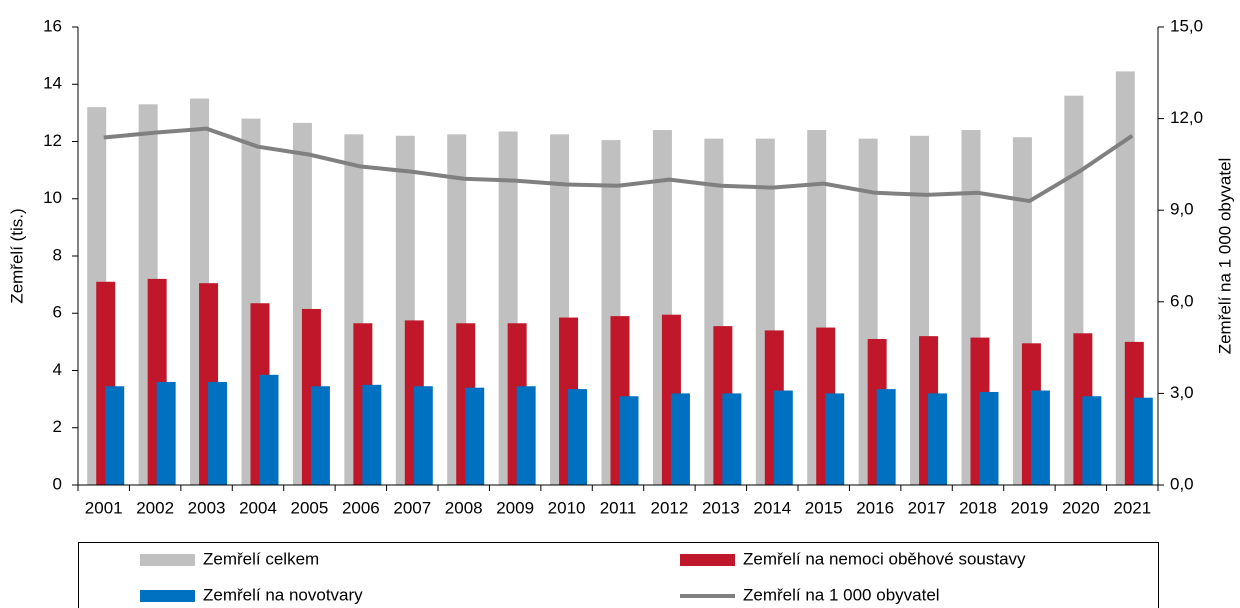 The width and height of the screenshot is (1240, 608). What do you see at coordinates (618, 165) in the screenshot?
I see `line` at bounding box center [618, 165].